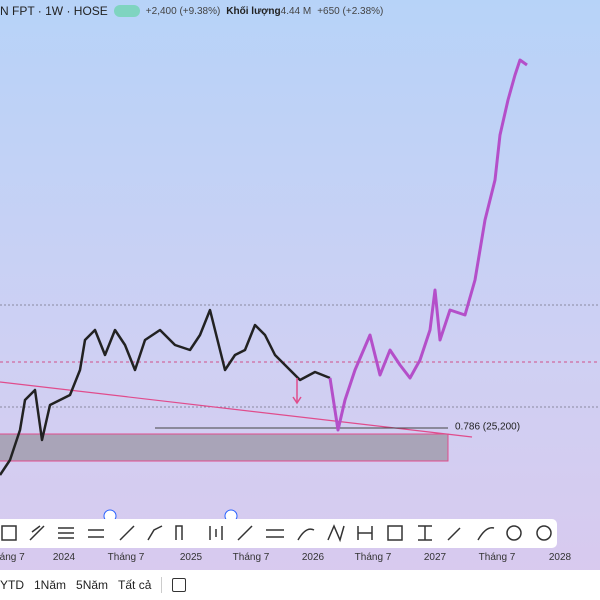 The width and height of the screenshot is (600, 600). I want to click on calendar-icon, so click(179, 585).